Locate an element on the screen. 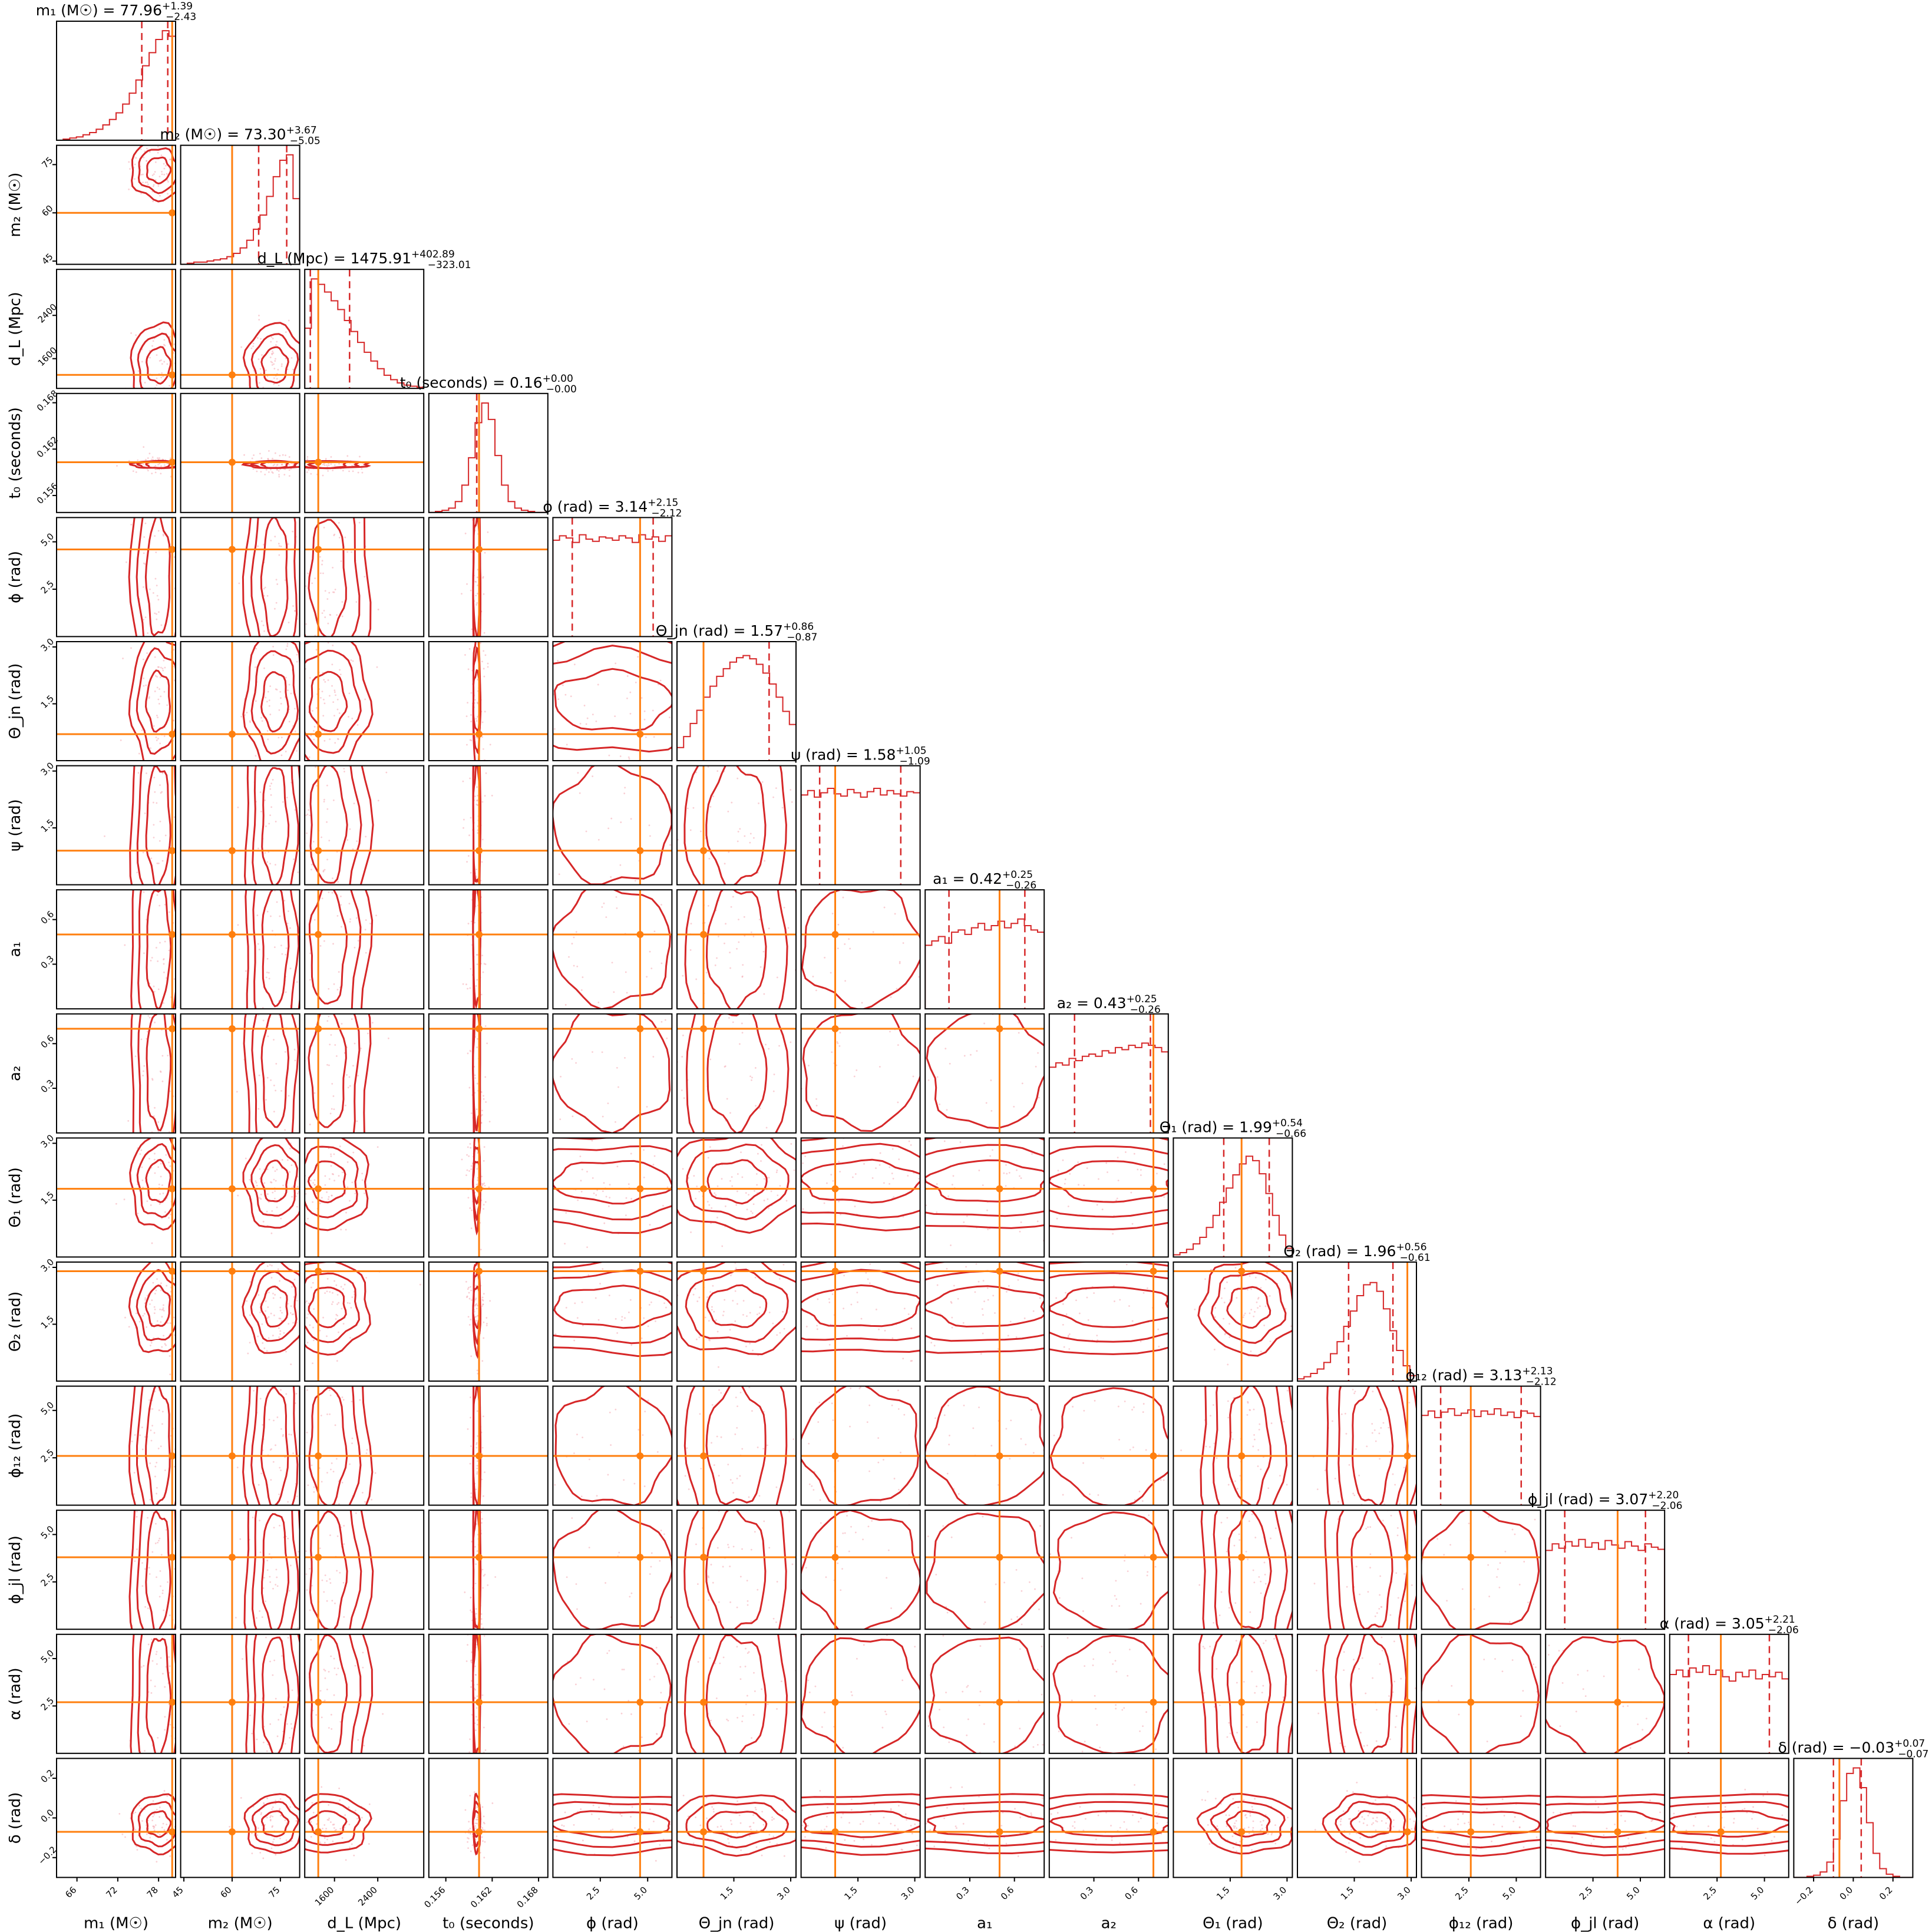 The image size is (1932, 1932). panel-m2-vs-a1 is located at coordinates (248, 951).